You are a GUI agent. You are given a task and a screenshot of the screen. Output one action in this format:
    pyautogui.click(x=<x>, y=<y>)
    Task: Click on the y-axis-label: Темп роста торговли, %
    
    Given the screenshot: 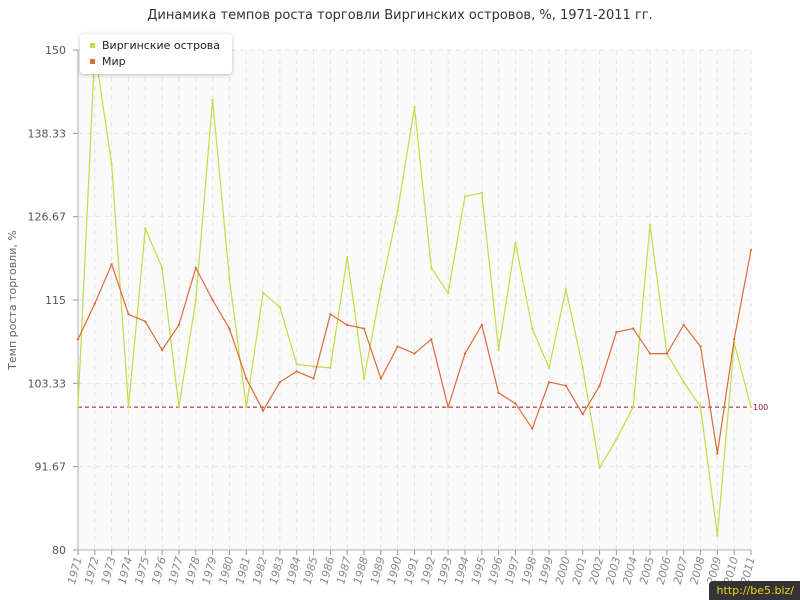 What is the action you would take?
    pyautogui.click(x=12, y=300)
    